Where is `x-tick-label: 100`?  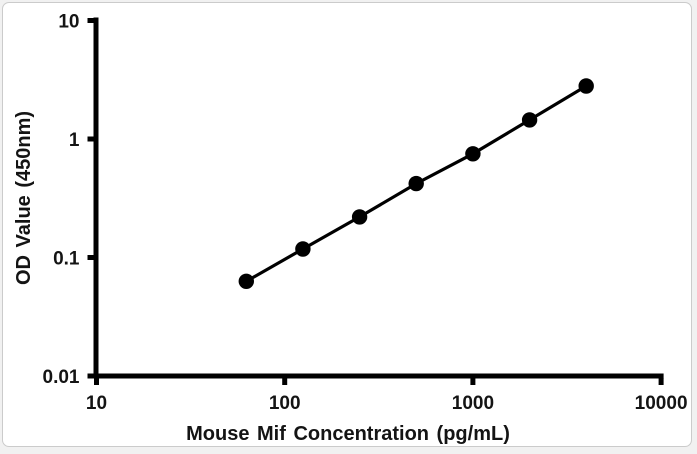
x-tick-label: 100 is located at coordinates (285, 403).